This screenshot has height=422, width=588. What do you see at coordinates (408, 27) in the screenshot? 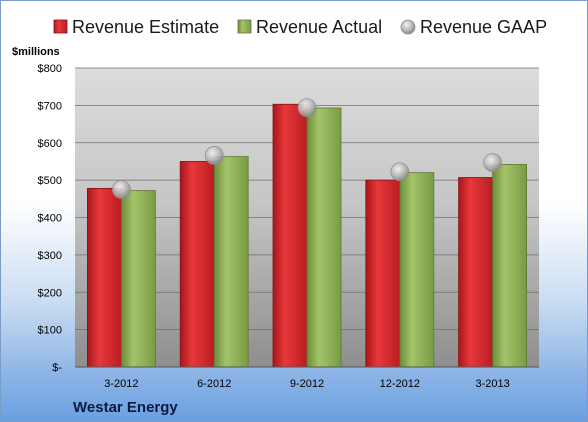
I see `legend-marker-gaap` at bounding box center [408, 27].